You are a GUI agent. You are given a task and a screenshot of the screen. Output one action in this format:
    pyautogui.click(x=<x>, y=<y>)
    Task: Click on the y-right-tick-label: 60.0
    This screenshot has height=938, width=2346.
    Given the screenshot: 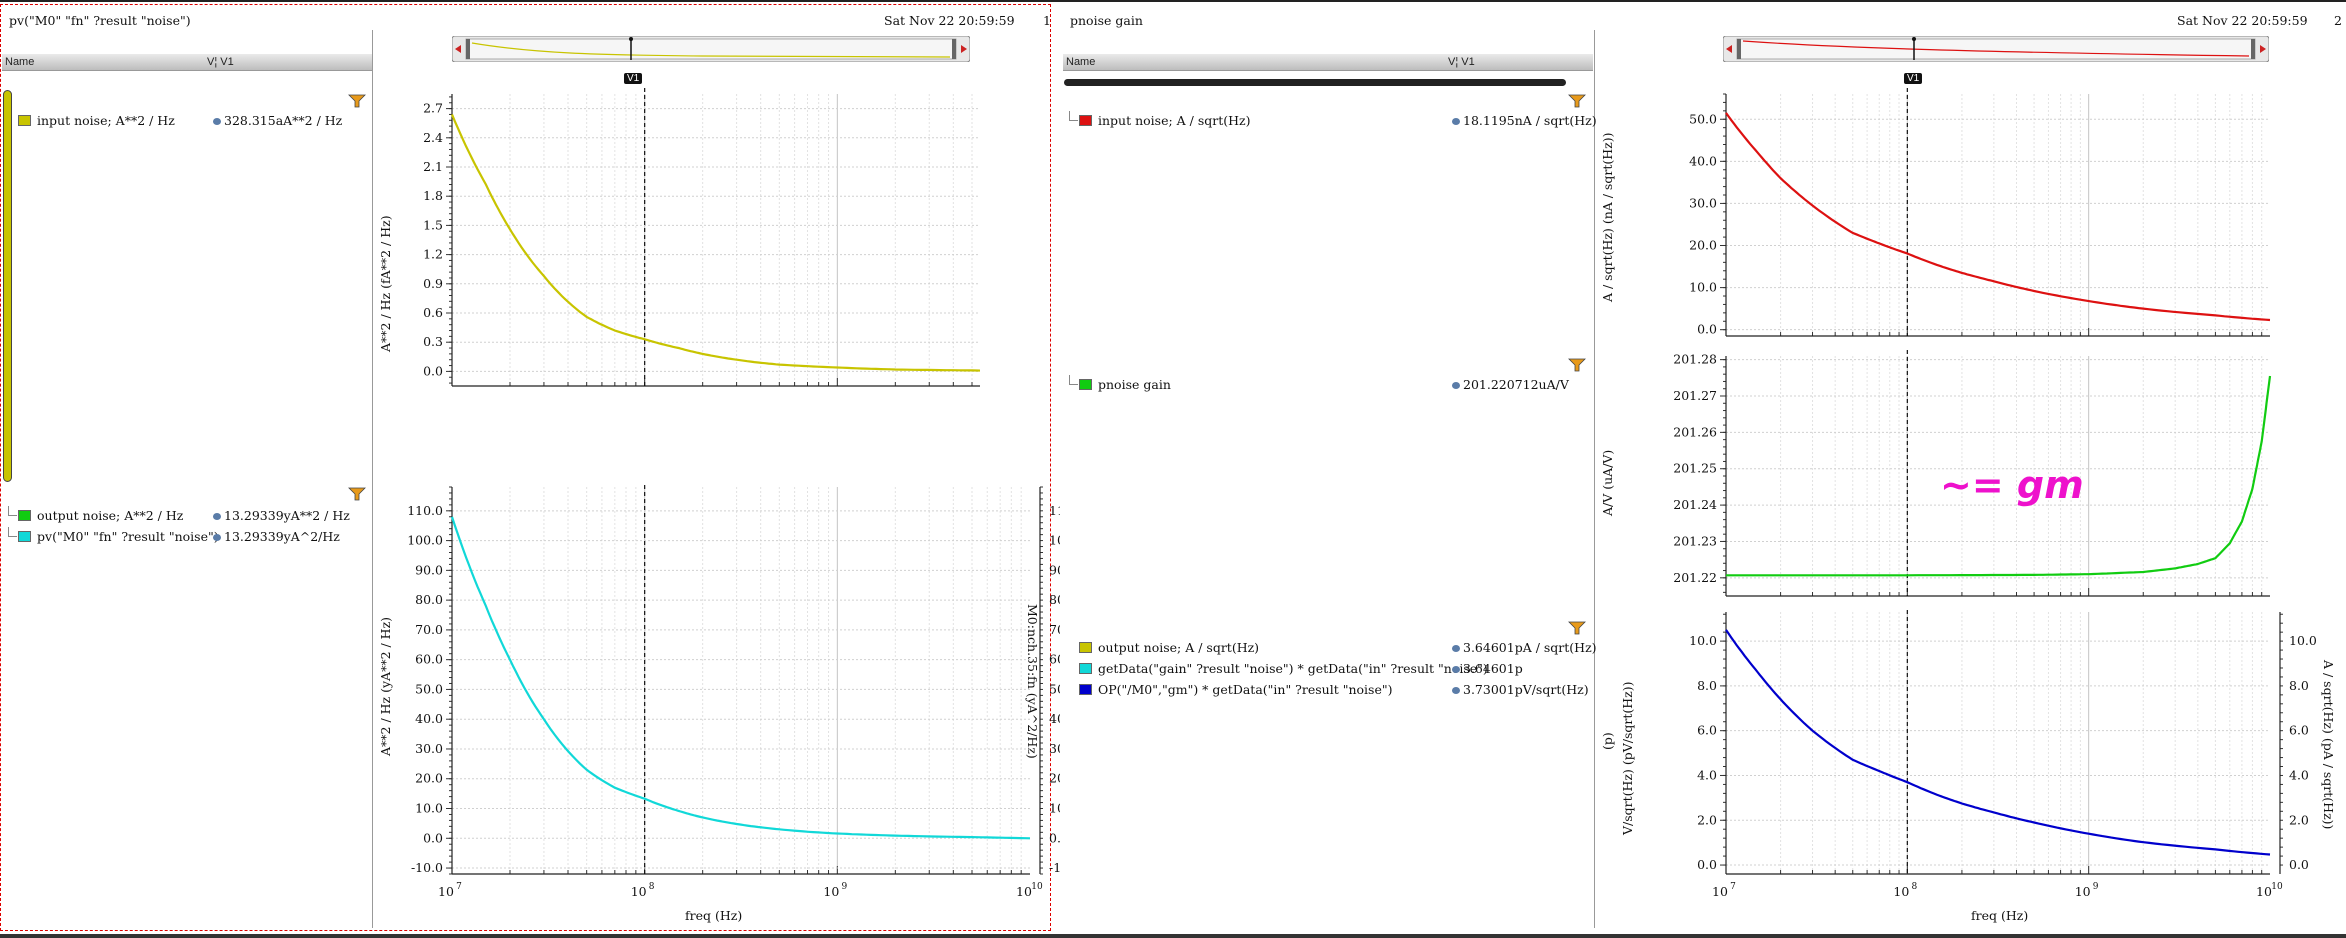 What is the action you would take?
    pyautogui.click(x=1054, y=659)
    